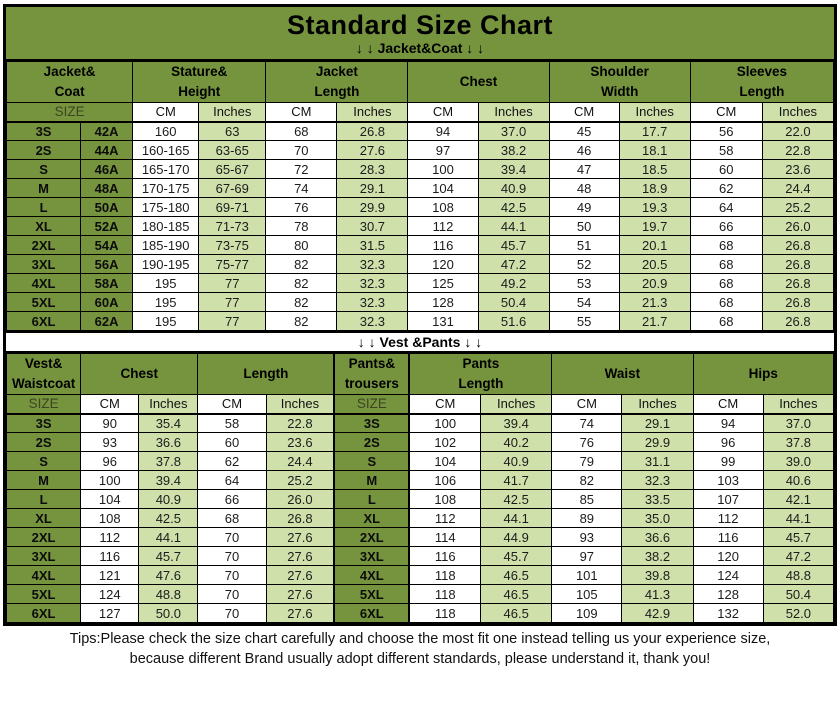 This screenshot has width=840, height=701. I want to click on value-cell: 29.9, so click(372, 207).